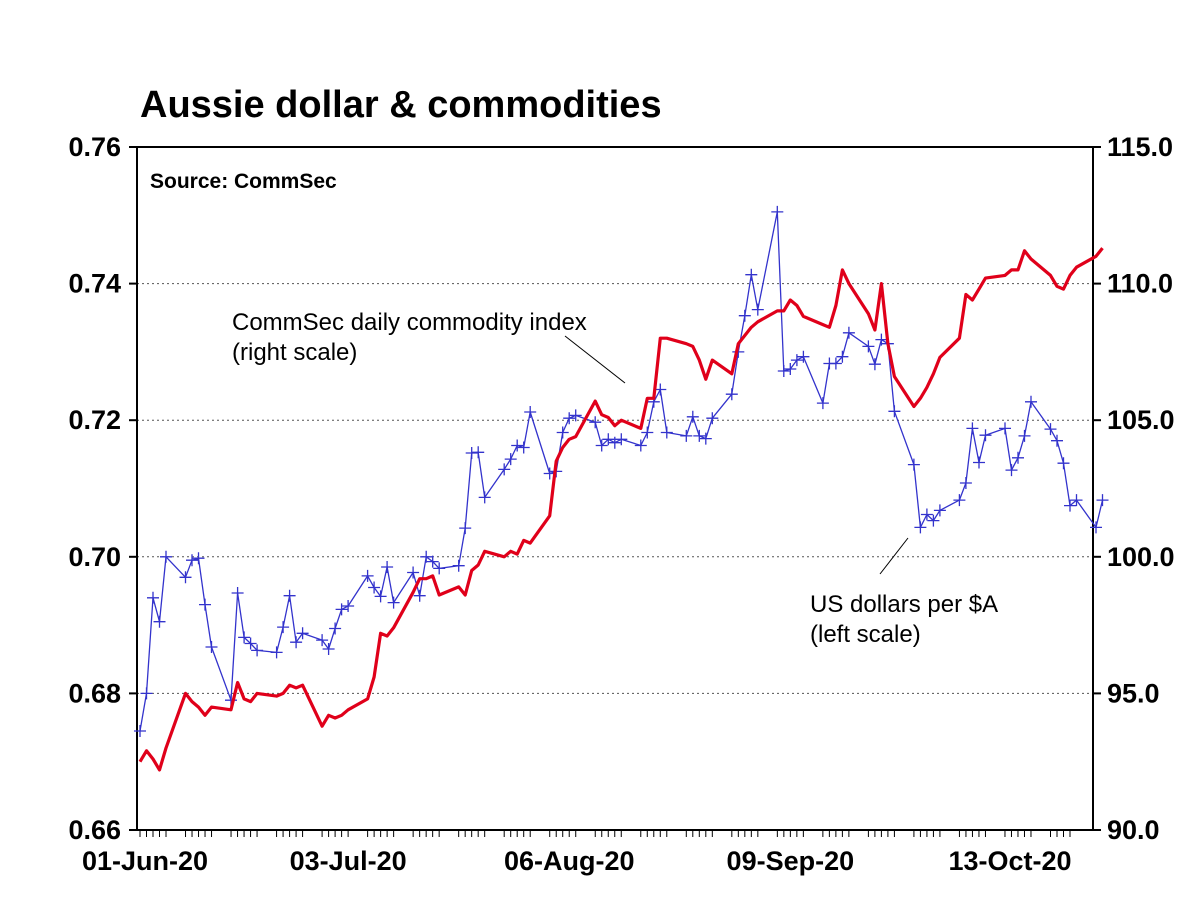  I want to click on left-axis-tick-label: 0.76, so click(94, 147).